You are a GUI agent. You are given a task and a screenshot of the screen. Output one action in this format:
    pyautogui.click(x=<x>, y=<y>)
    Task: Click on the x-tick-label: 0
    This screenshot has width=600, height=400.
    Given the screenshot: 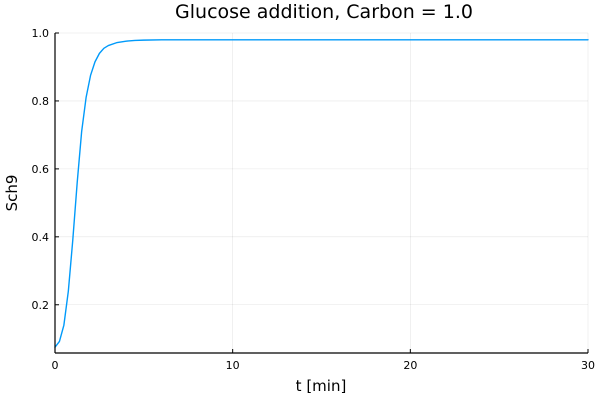 What is the action you would take?
    pyautogui.click(x=55, y=365)
    